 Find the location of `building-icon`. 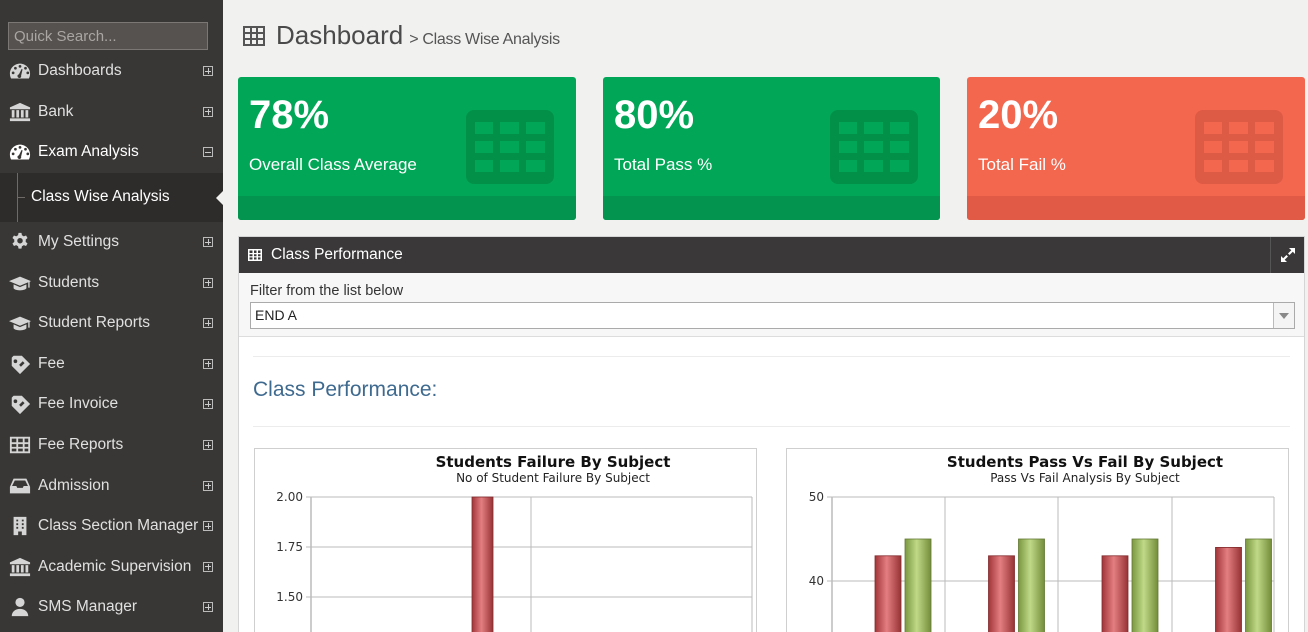

building-icon is located at coordinates (19, 526).